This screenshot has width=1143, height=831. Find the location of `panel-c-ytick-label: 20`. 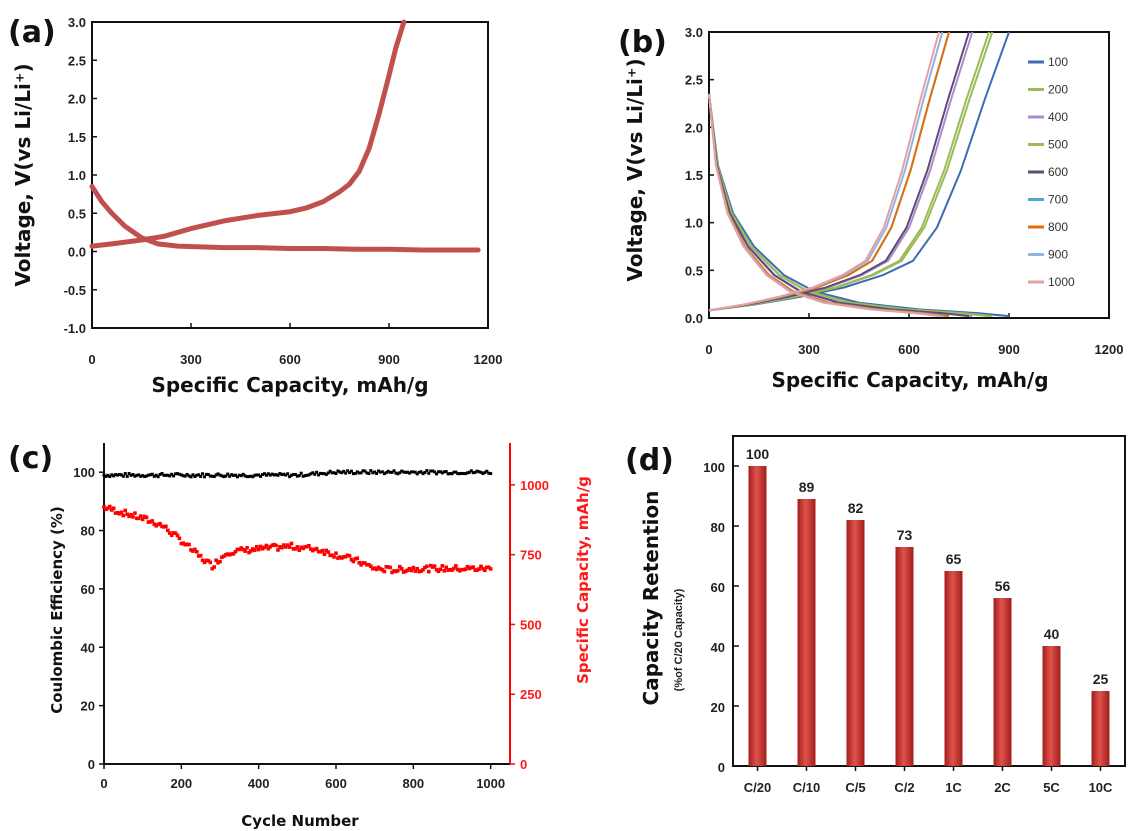

panel-c-ytick-label: 20 is located at coordinates (88, 706).